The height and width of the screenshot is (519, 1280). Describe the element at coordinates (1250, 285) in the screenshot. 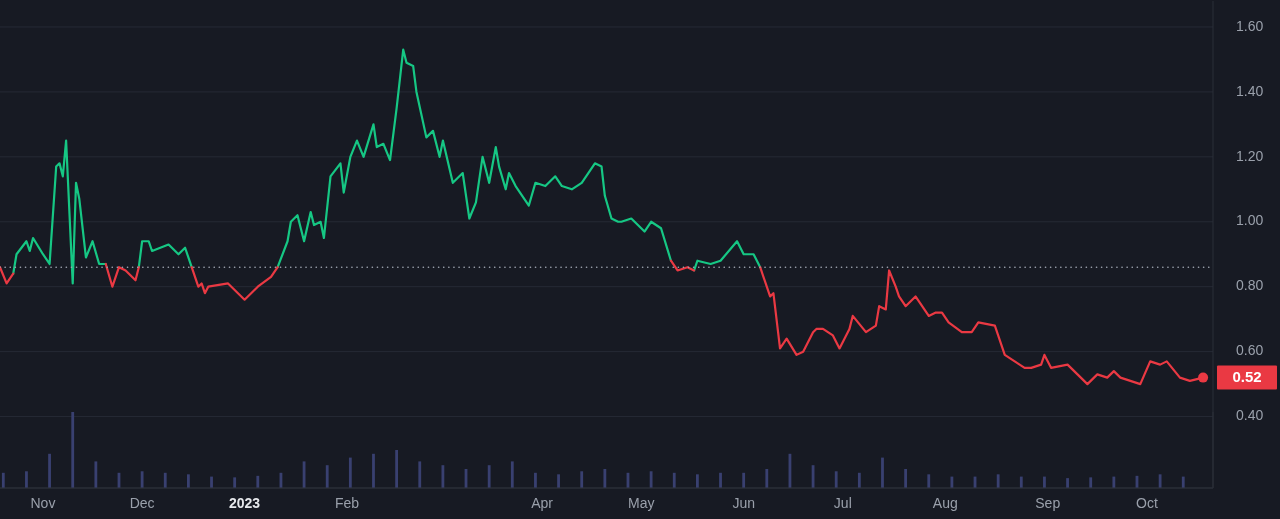

I see `y-tick-label: 0.80` at that location.